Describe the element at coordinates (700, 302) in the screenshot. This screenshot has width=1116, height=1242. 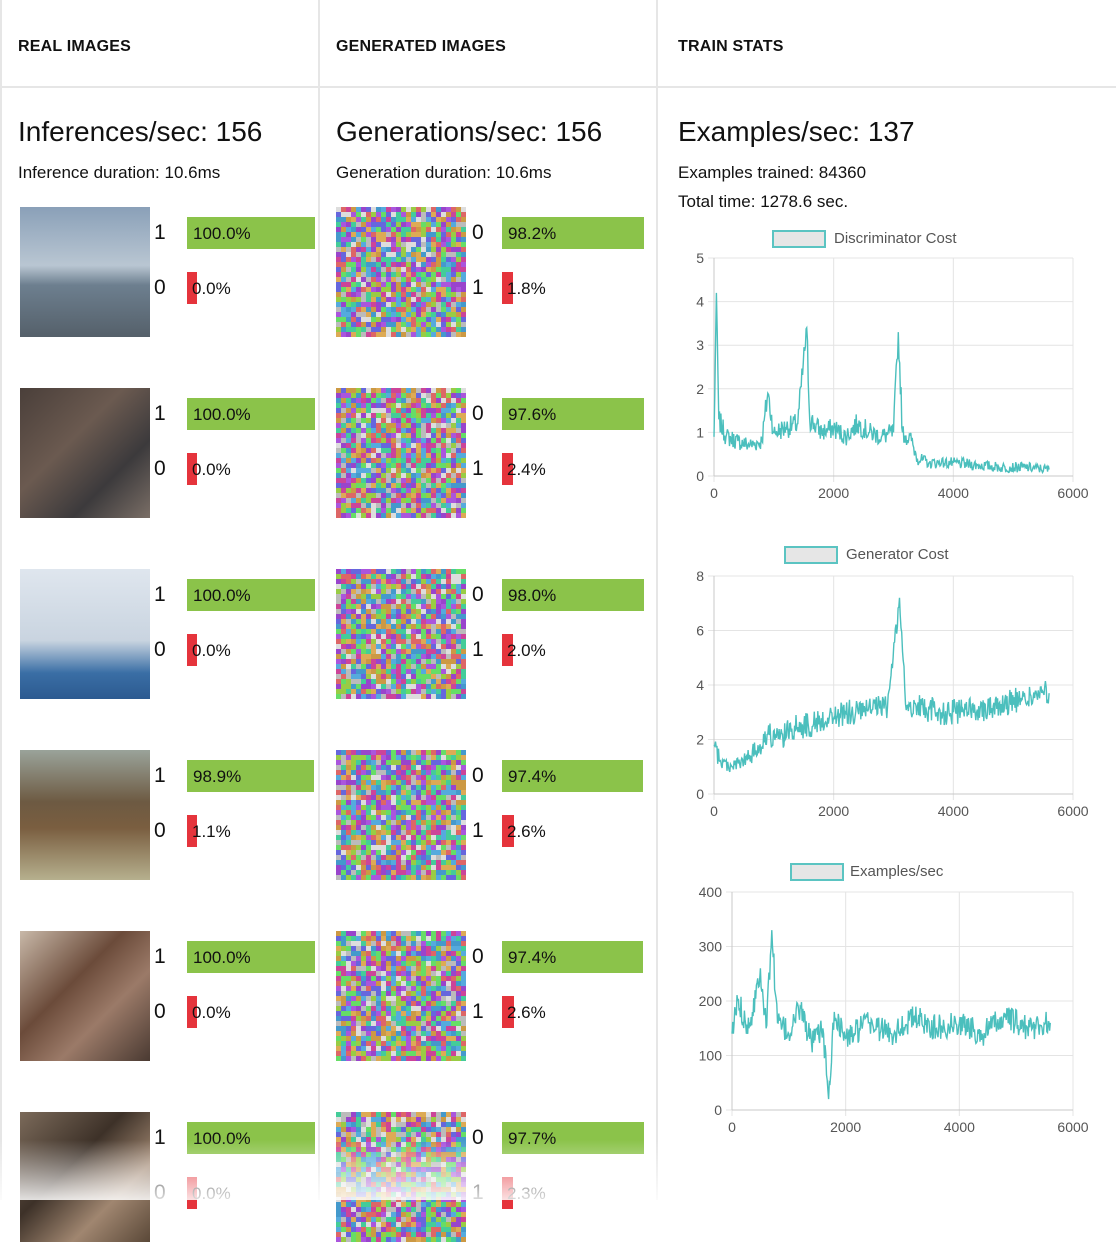
I see `y-tick-label: 4` at that location.